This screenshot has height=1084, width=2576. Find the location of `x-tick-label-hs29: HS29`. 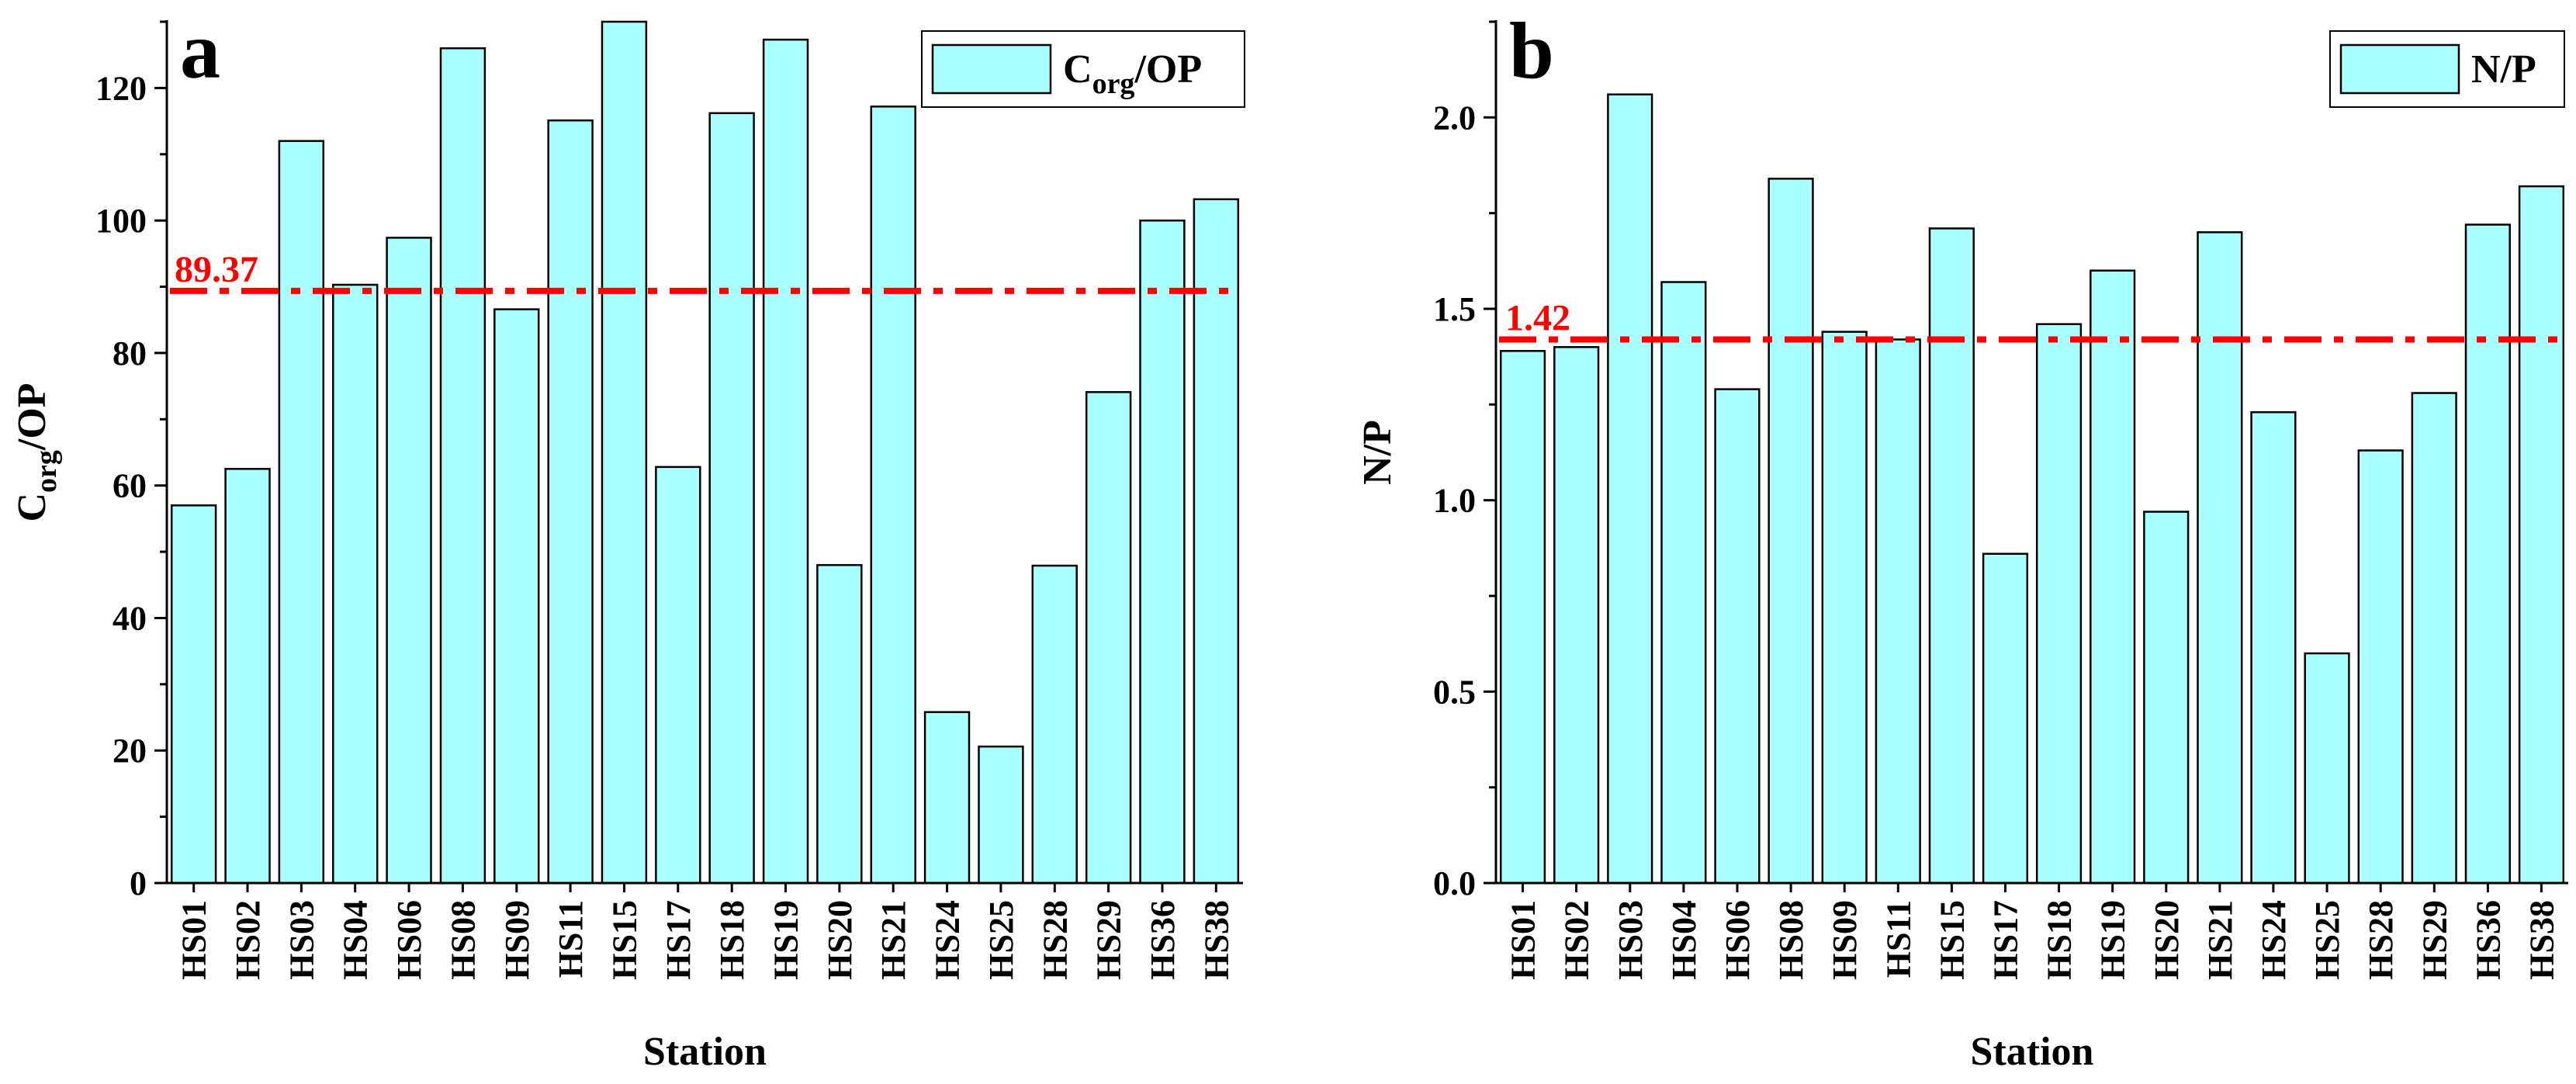

x-tick-label-hs29: HS29 is located at coordinates (2434, 940).